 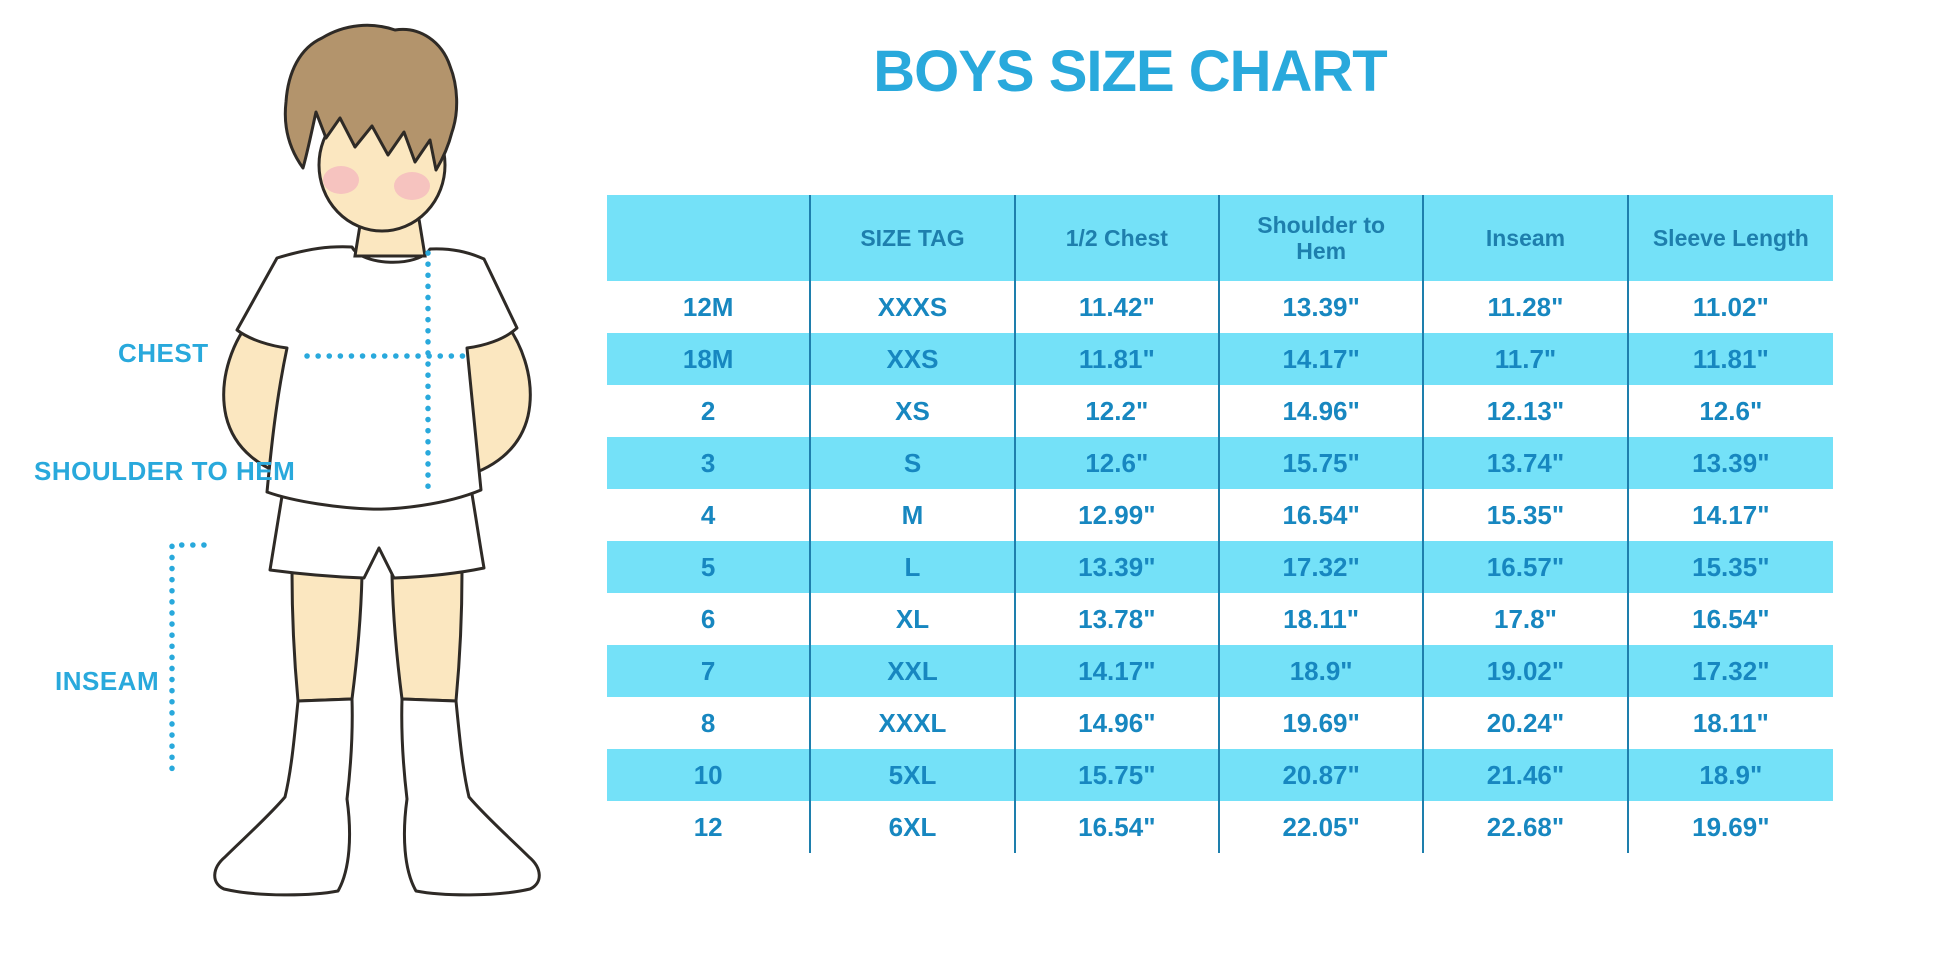 I want to click on table-cell-r6-c2: 13.78", so click(x=1118, y=619).